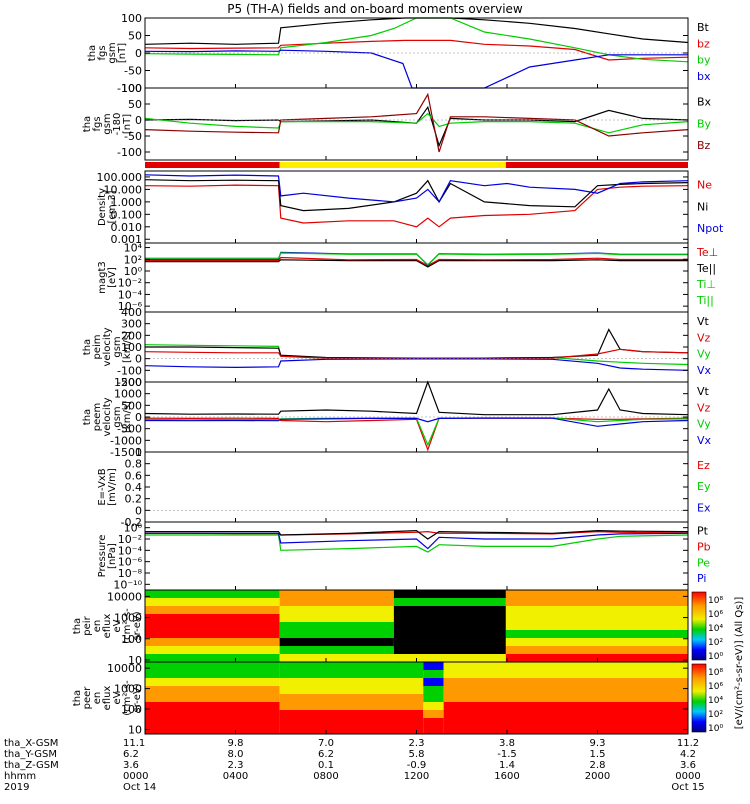 Image resolution: width=750 pixels, height=804 pixels. What do you see at coordinates (739, 663) in the screenshot?
I see `colorbar-label: [eV/(cm²-s-sr-eV)] (All Qs)]` at bounding box center [739, 663].